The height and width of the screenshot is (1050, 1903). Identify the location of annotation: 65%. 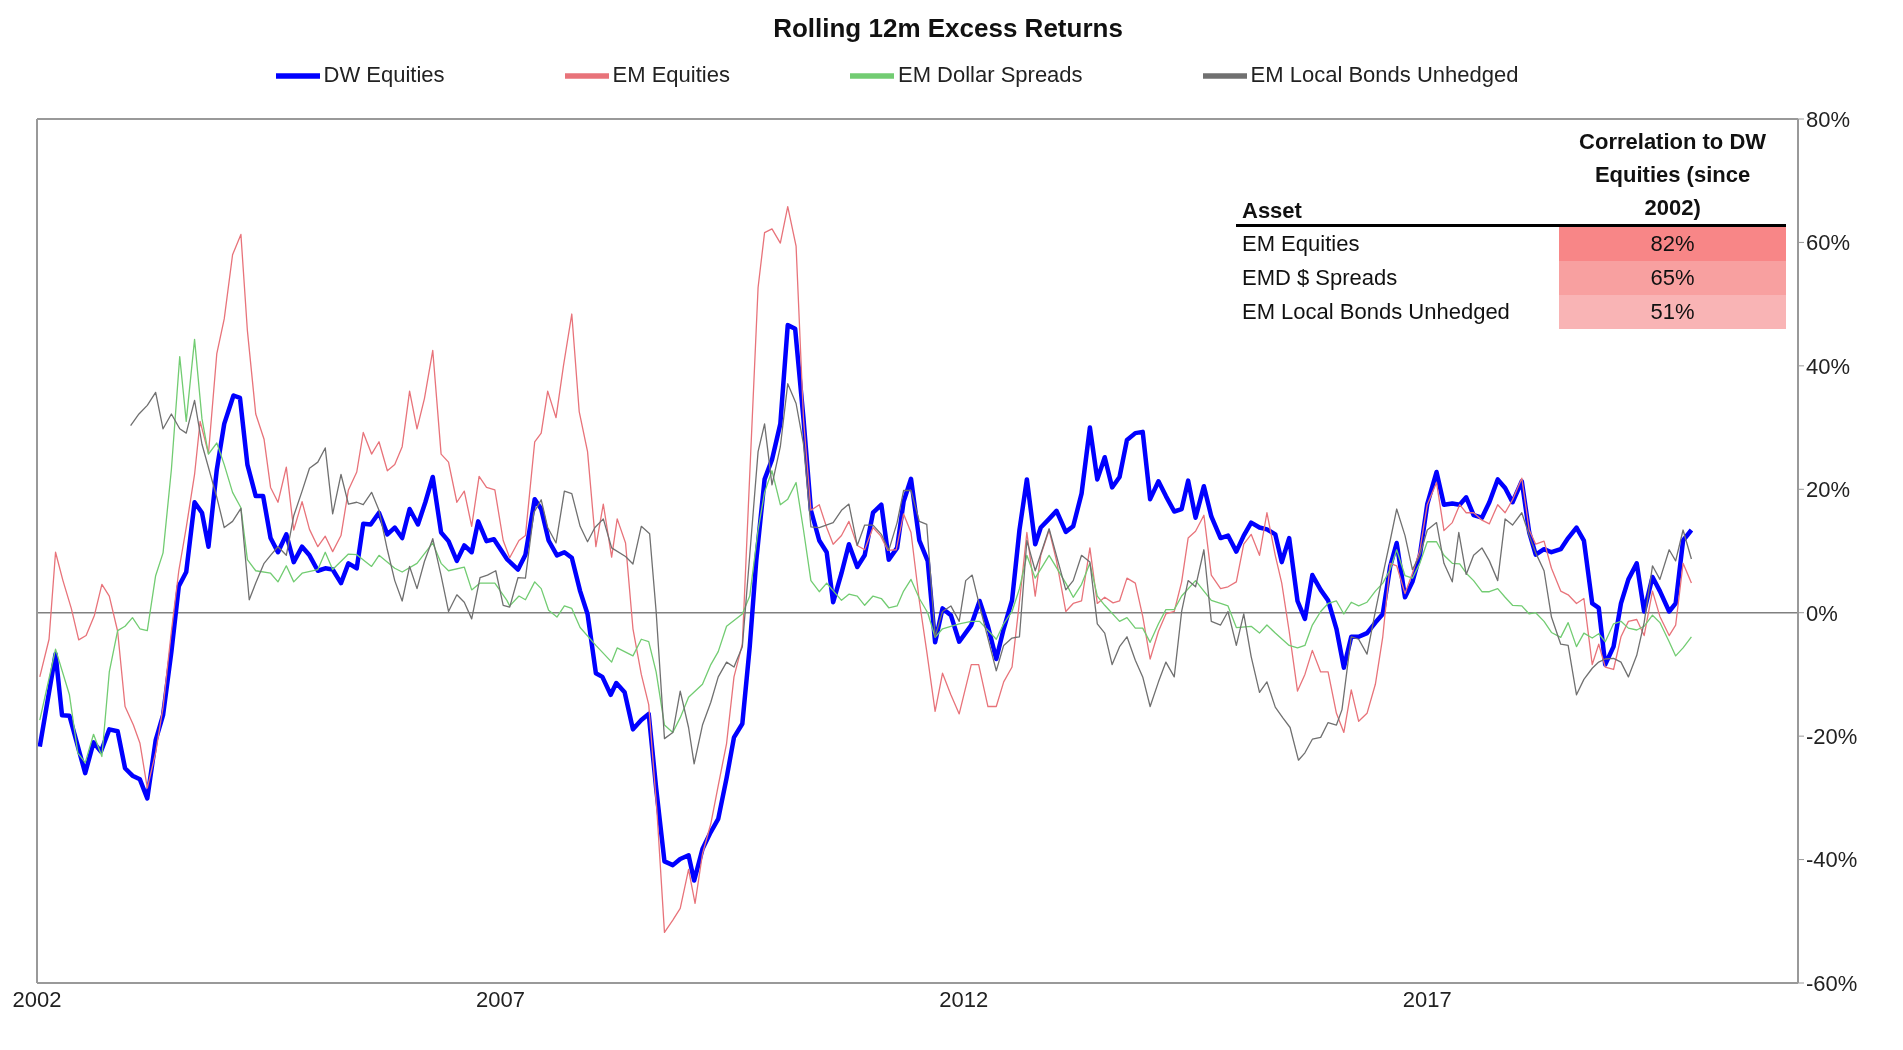
(1672, 277).